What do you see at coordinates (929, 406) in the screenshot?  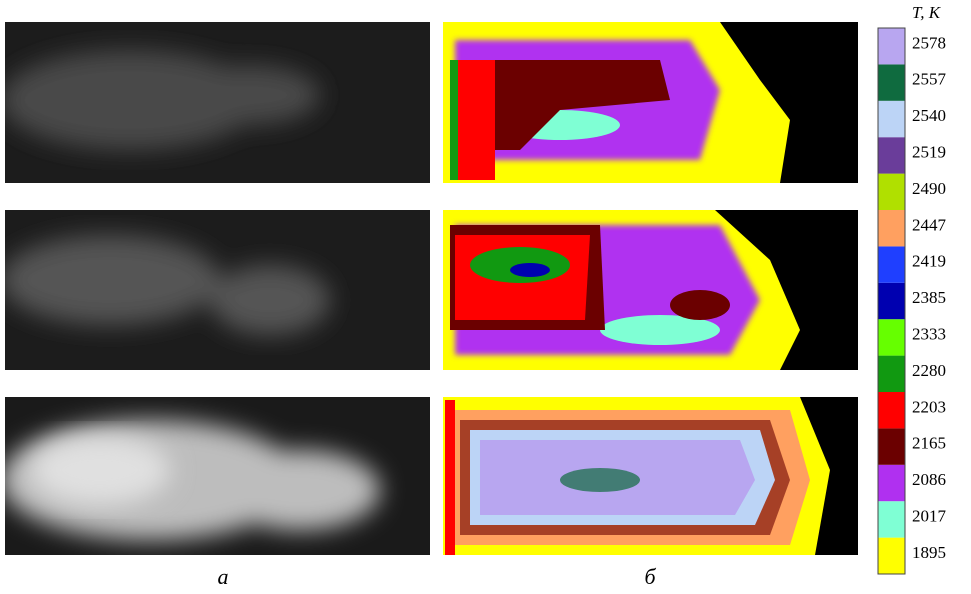 I see `colorbar-tick-label: 2203` at bounding box center [929, 406].